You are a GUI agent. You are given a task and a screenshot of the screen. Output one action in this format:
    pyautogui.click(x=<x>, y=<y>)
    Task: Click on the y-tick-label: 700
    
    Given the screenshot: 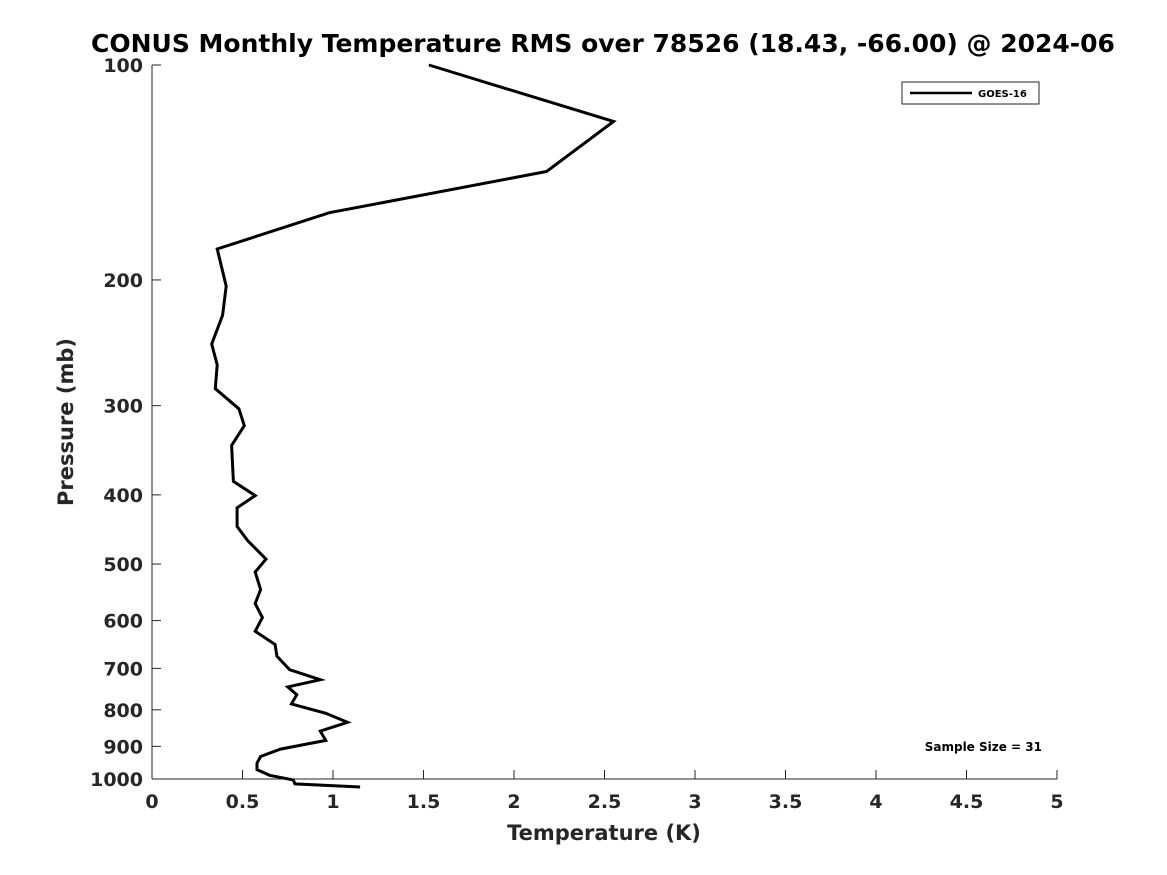 What is the action you would take?
    pyautogui.click(x=123, y=669)
    